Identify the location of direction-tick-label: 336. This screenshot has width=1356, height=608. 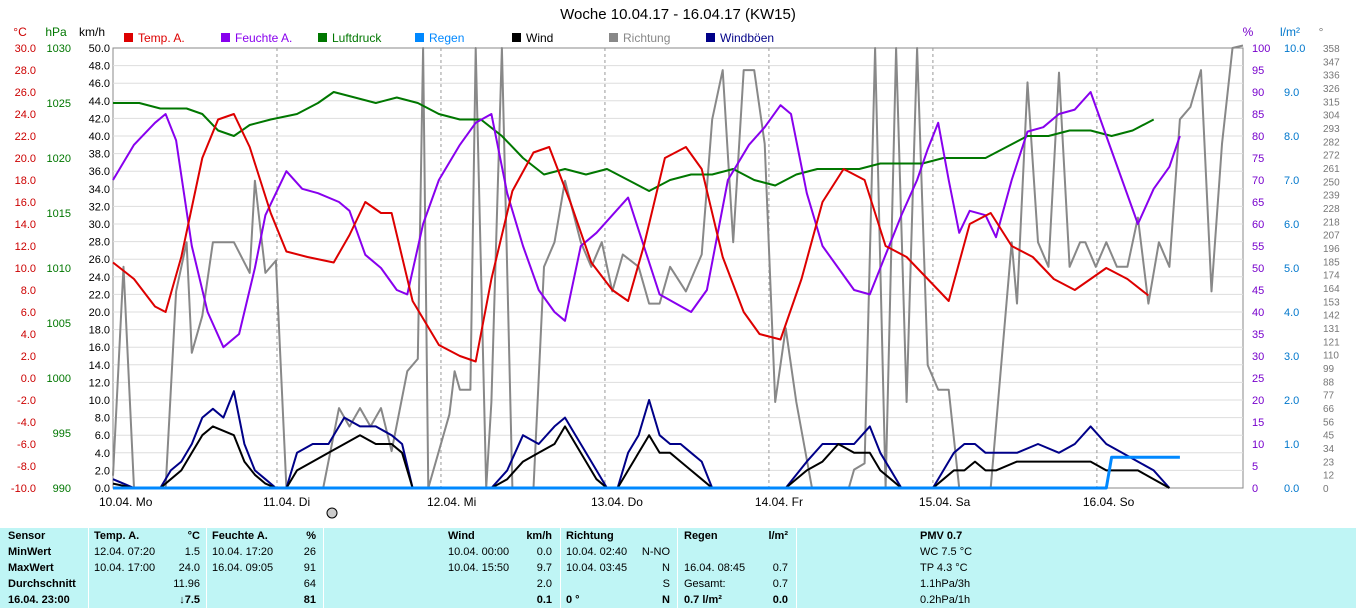
(1331, 76).